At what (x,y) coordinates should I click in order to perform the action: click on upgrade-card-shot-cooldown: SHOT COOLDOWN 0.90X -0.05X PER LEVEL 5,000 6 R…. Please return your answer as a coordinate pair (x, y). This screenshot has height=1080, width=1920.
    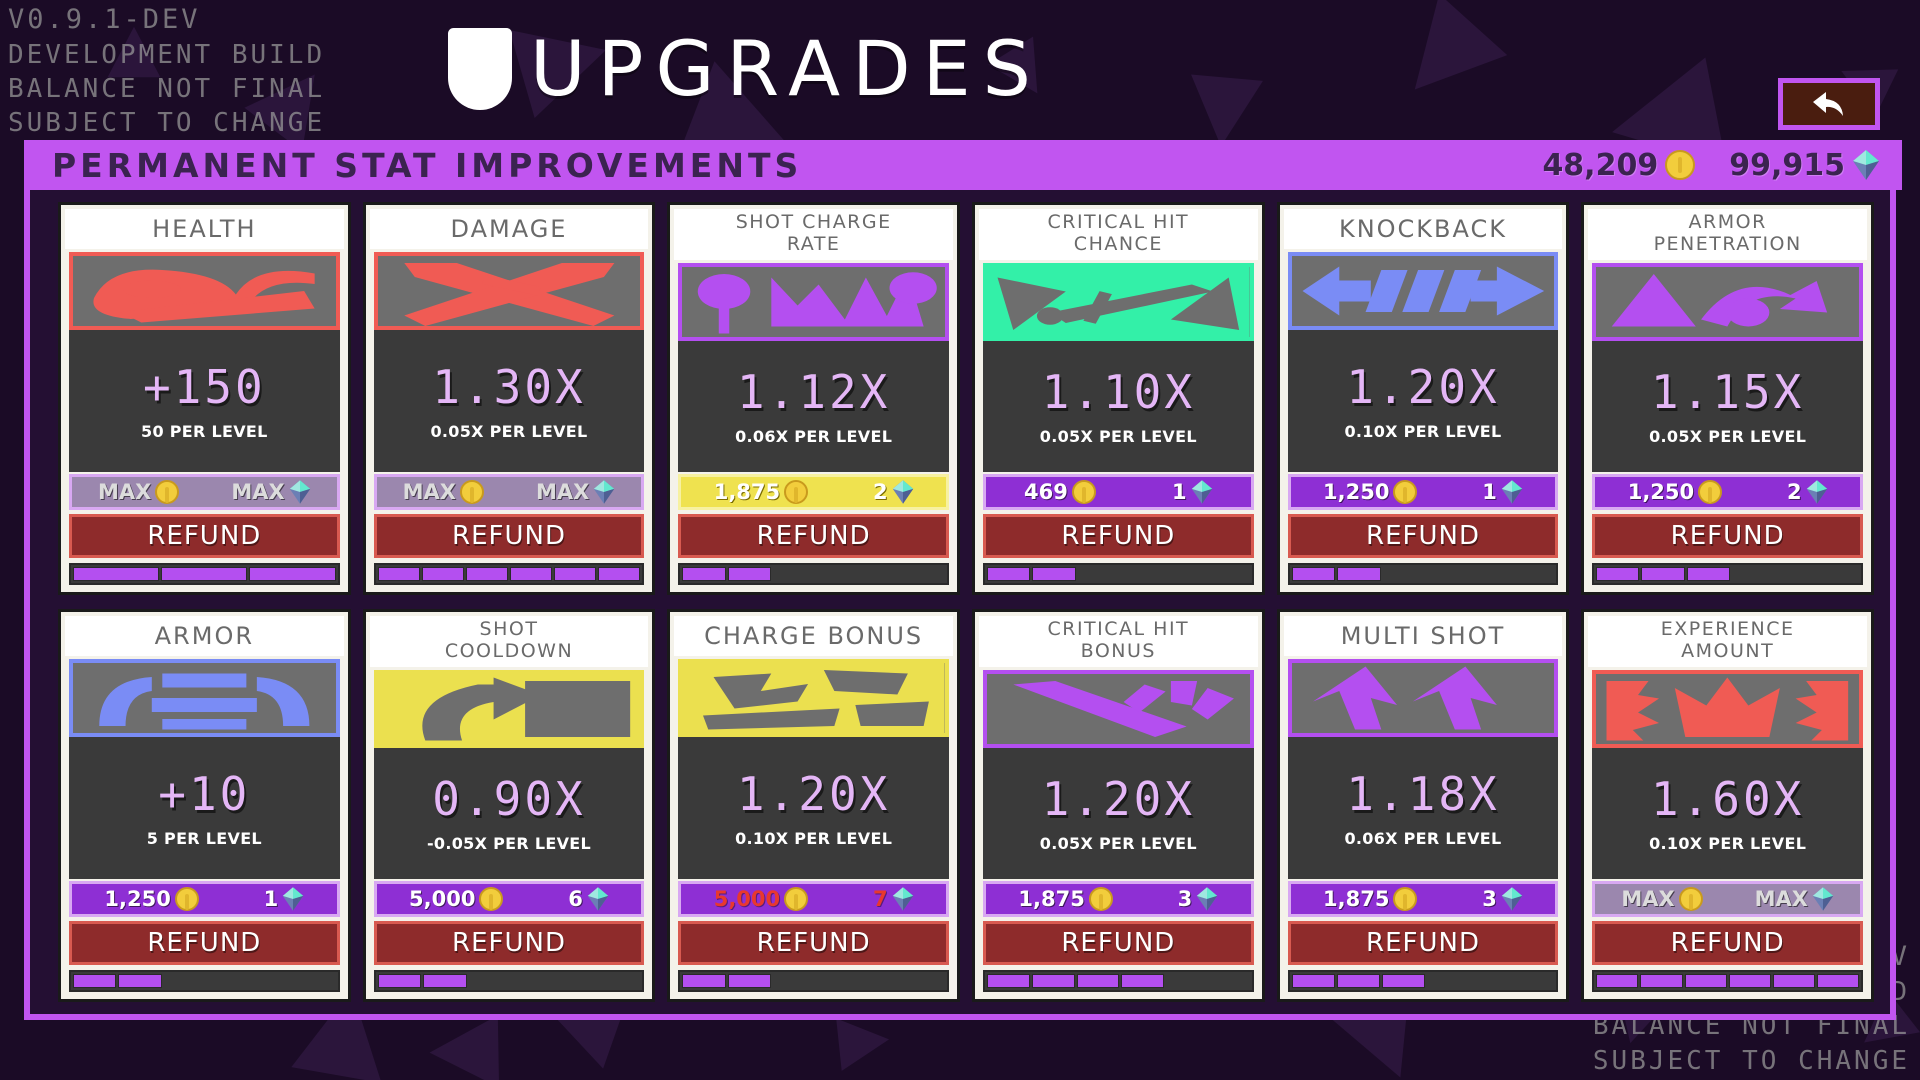
    Looking at the image, I should click on (509, 805).